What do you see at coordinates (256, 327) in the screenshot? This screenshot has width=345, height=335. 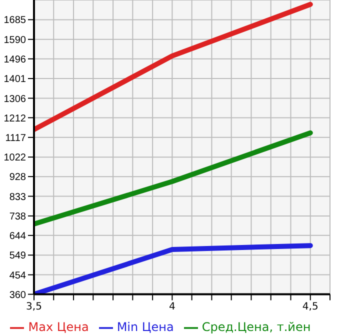 I see `legend-label: Сред.Цена, т.йен` at bounding box center [256, 327].